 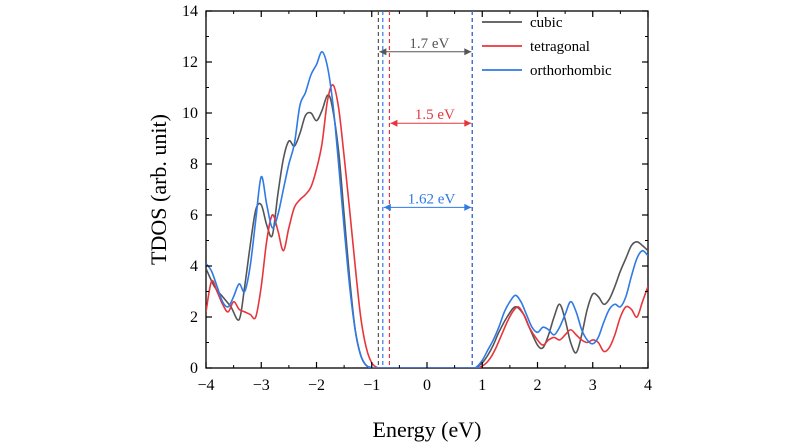 I want to click on legend-label-cubic: cubic, so click(x=546, y=23).